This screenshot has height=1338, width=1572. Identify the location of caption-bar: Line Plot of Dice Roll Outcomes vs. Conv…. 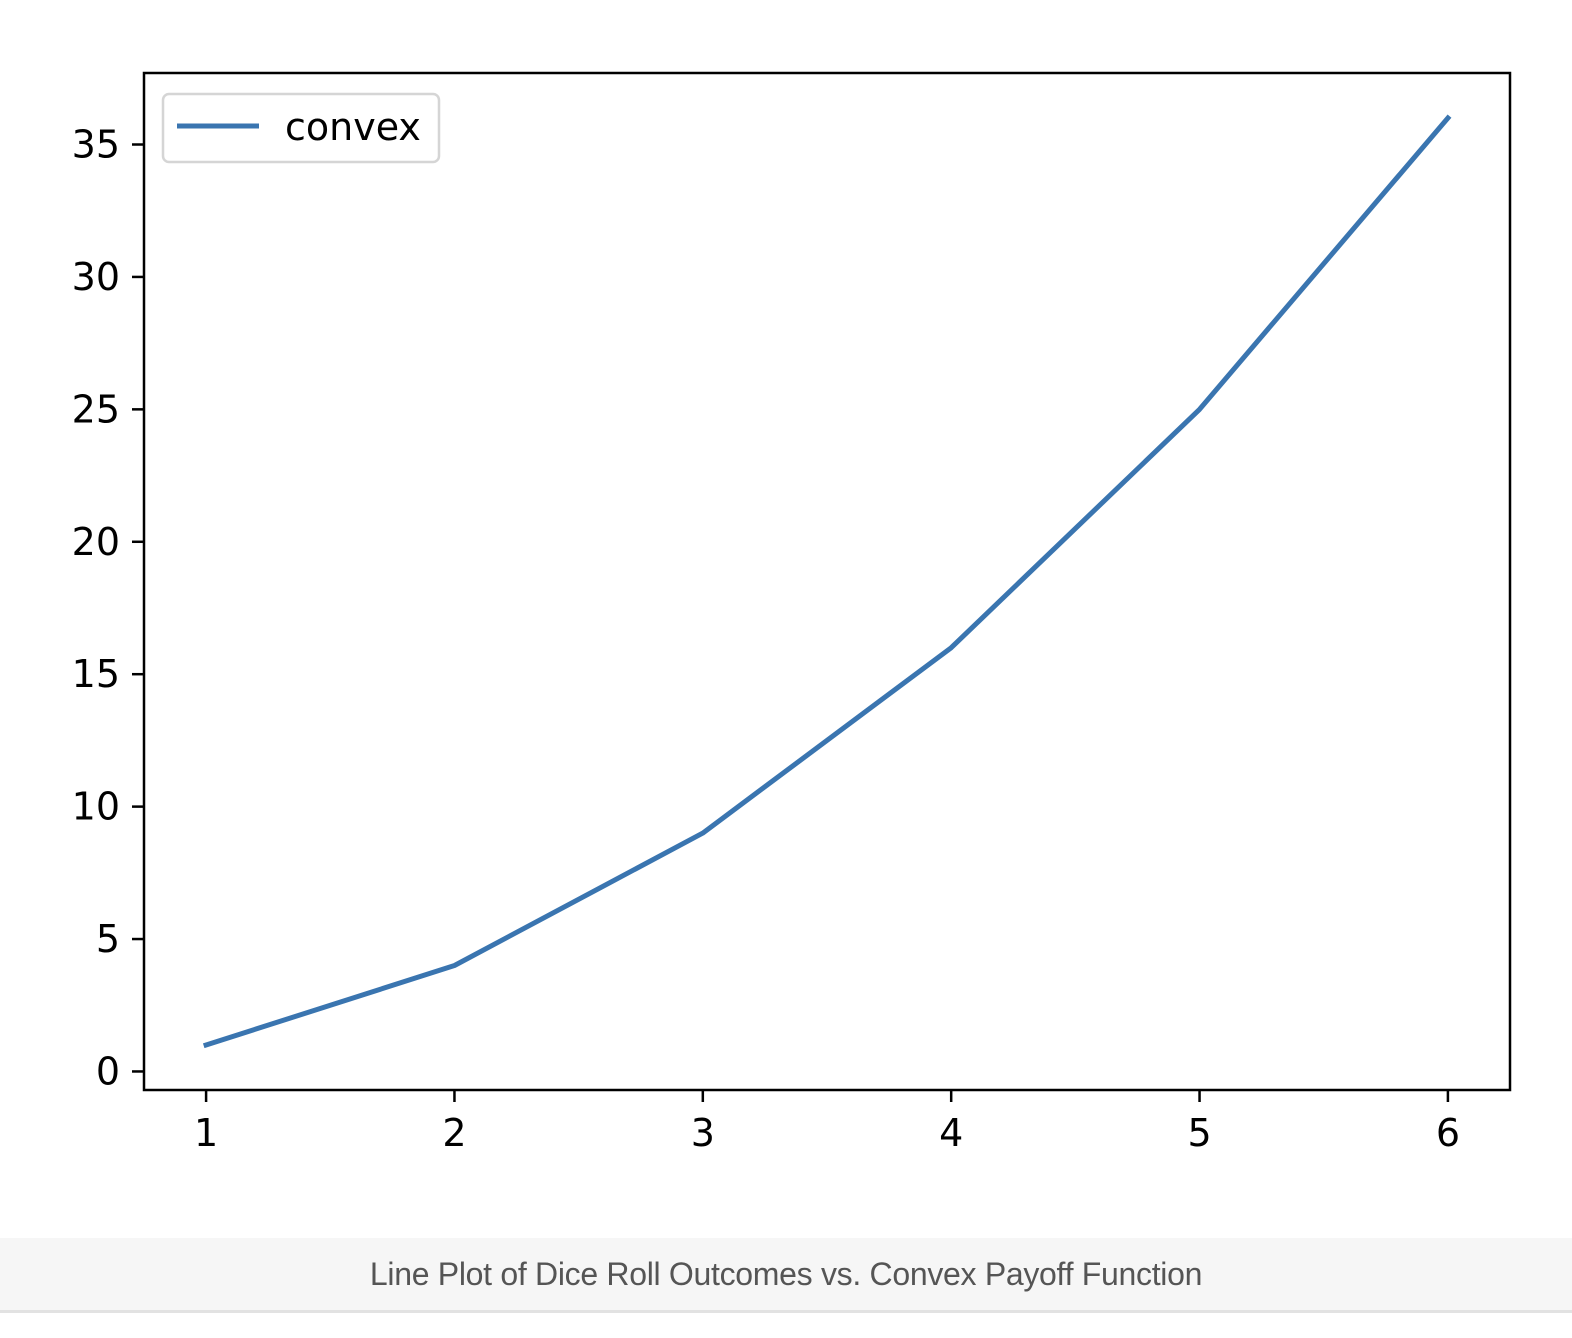
(786, 1275).